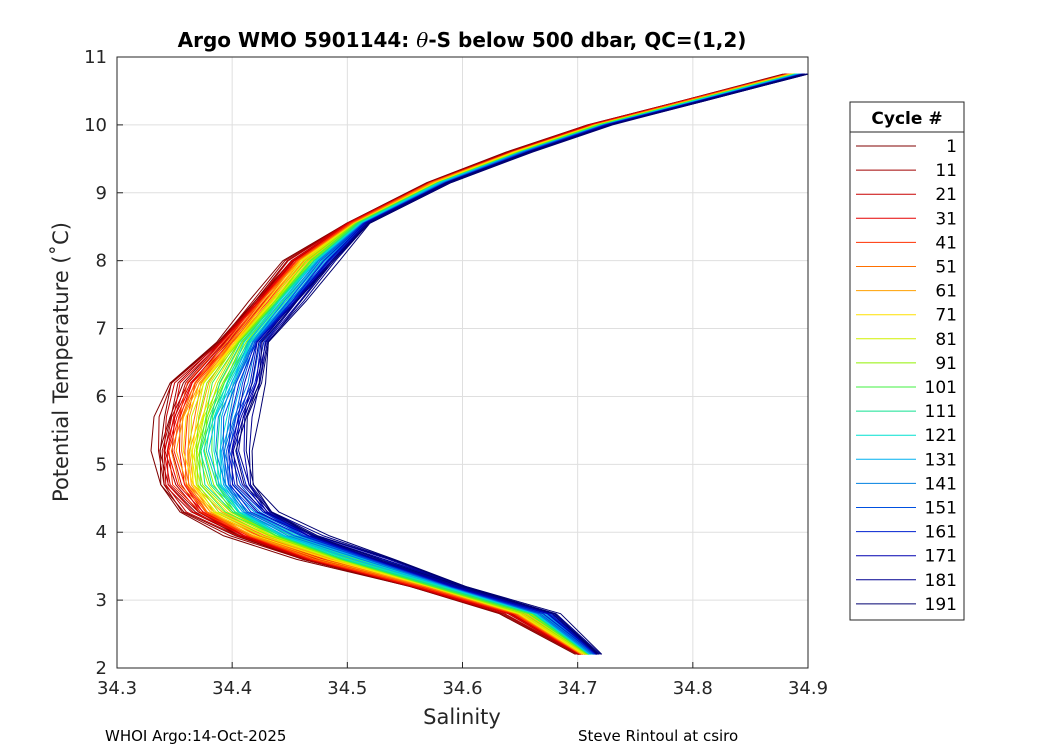 The image size is (1050, 750). I want to click on y-tick-label: 7, so click(101, 329).